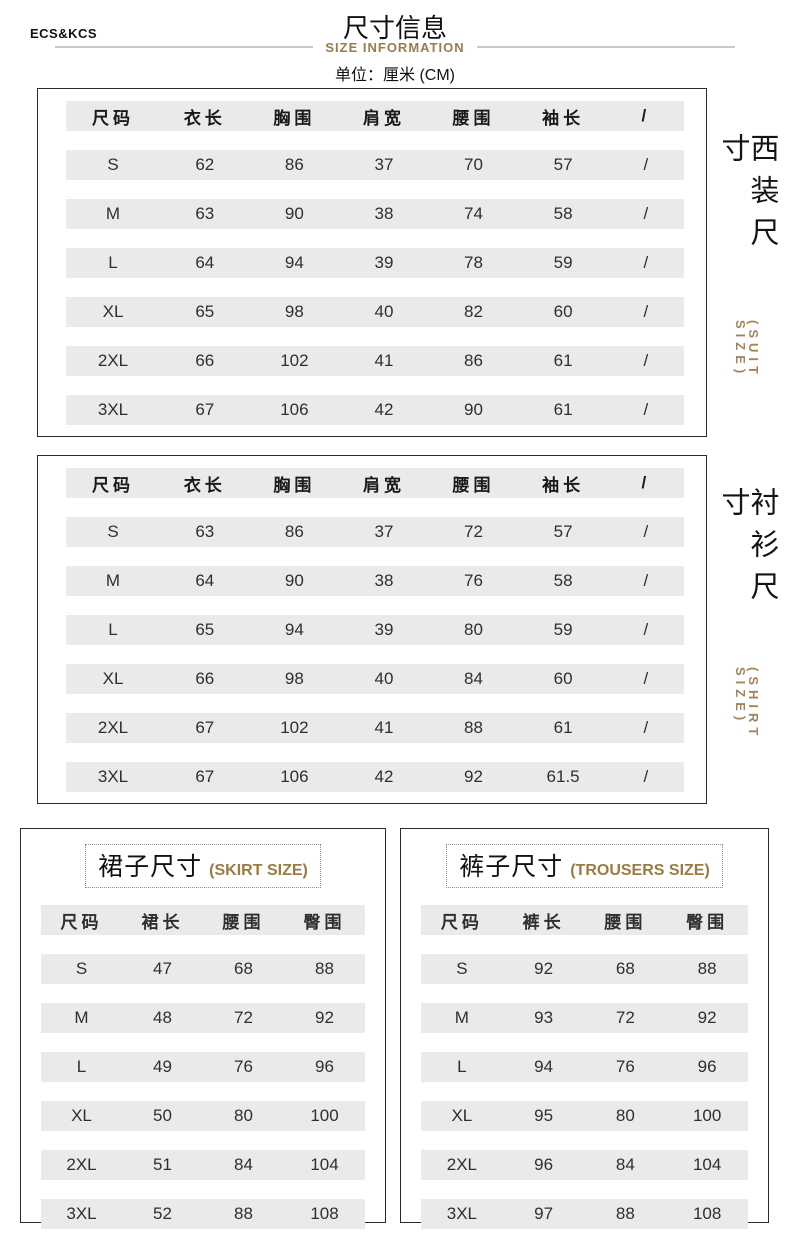 The image size is (790, 1240). What do you see at coordinates (544, 968) in the screenshot?
I see `trousers-cell: 92` at bounding box center [544, 968].